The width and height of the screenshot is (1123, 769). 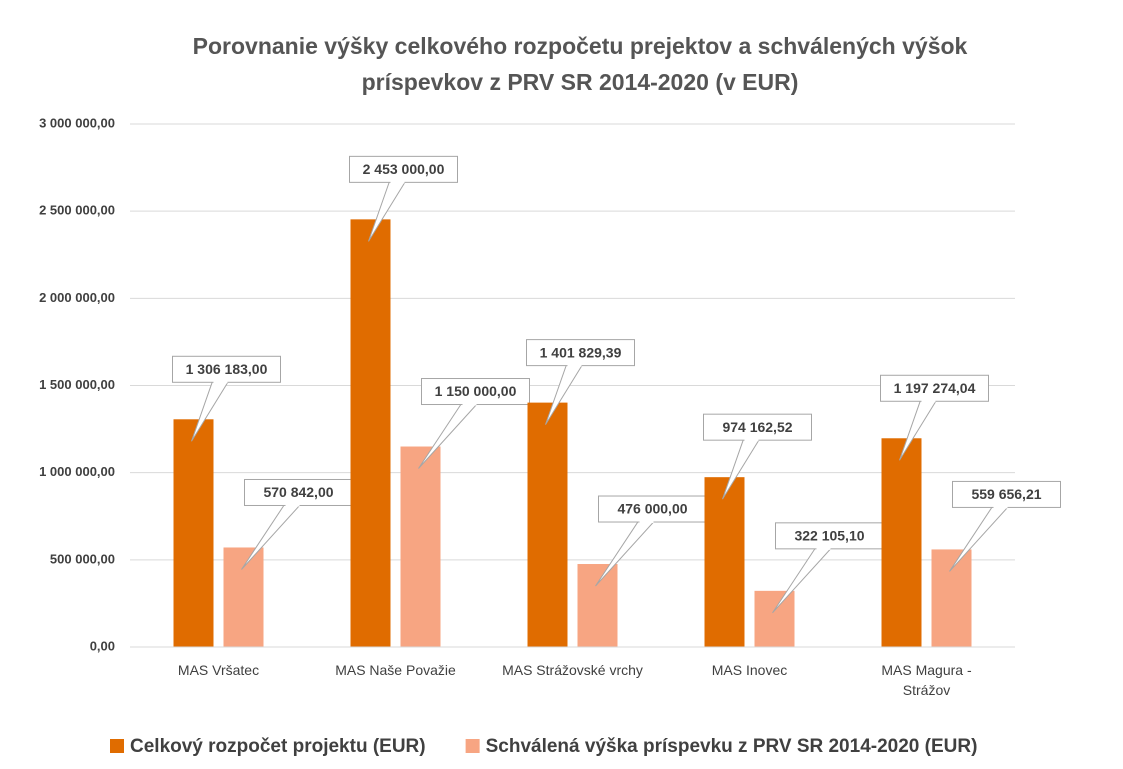 I want to click on data-label: 974 162,52, so click(x=757, y=427).